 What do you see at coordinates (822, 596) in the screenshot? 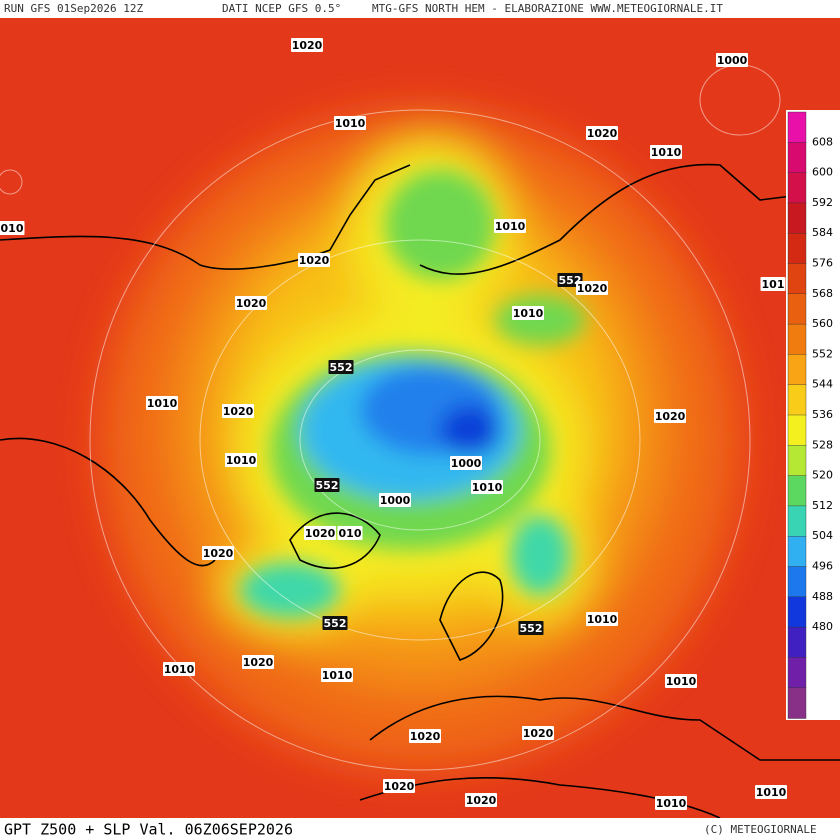
I see `colorbar-label: 488` at bounding box center [822, 596].